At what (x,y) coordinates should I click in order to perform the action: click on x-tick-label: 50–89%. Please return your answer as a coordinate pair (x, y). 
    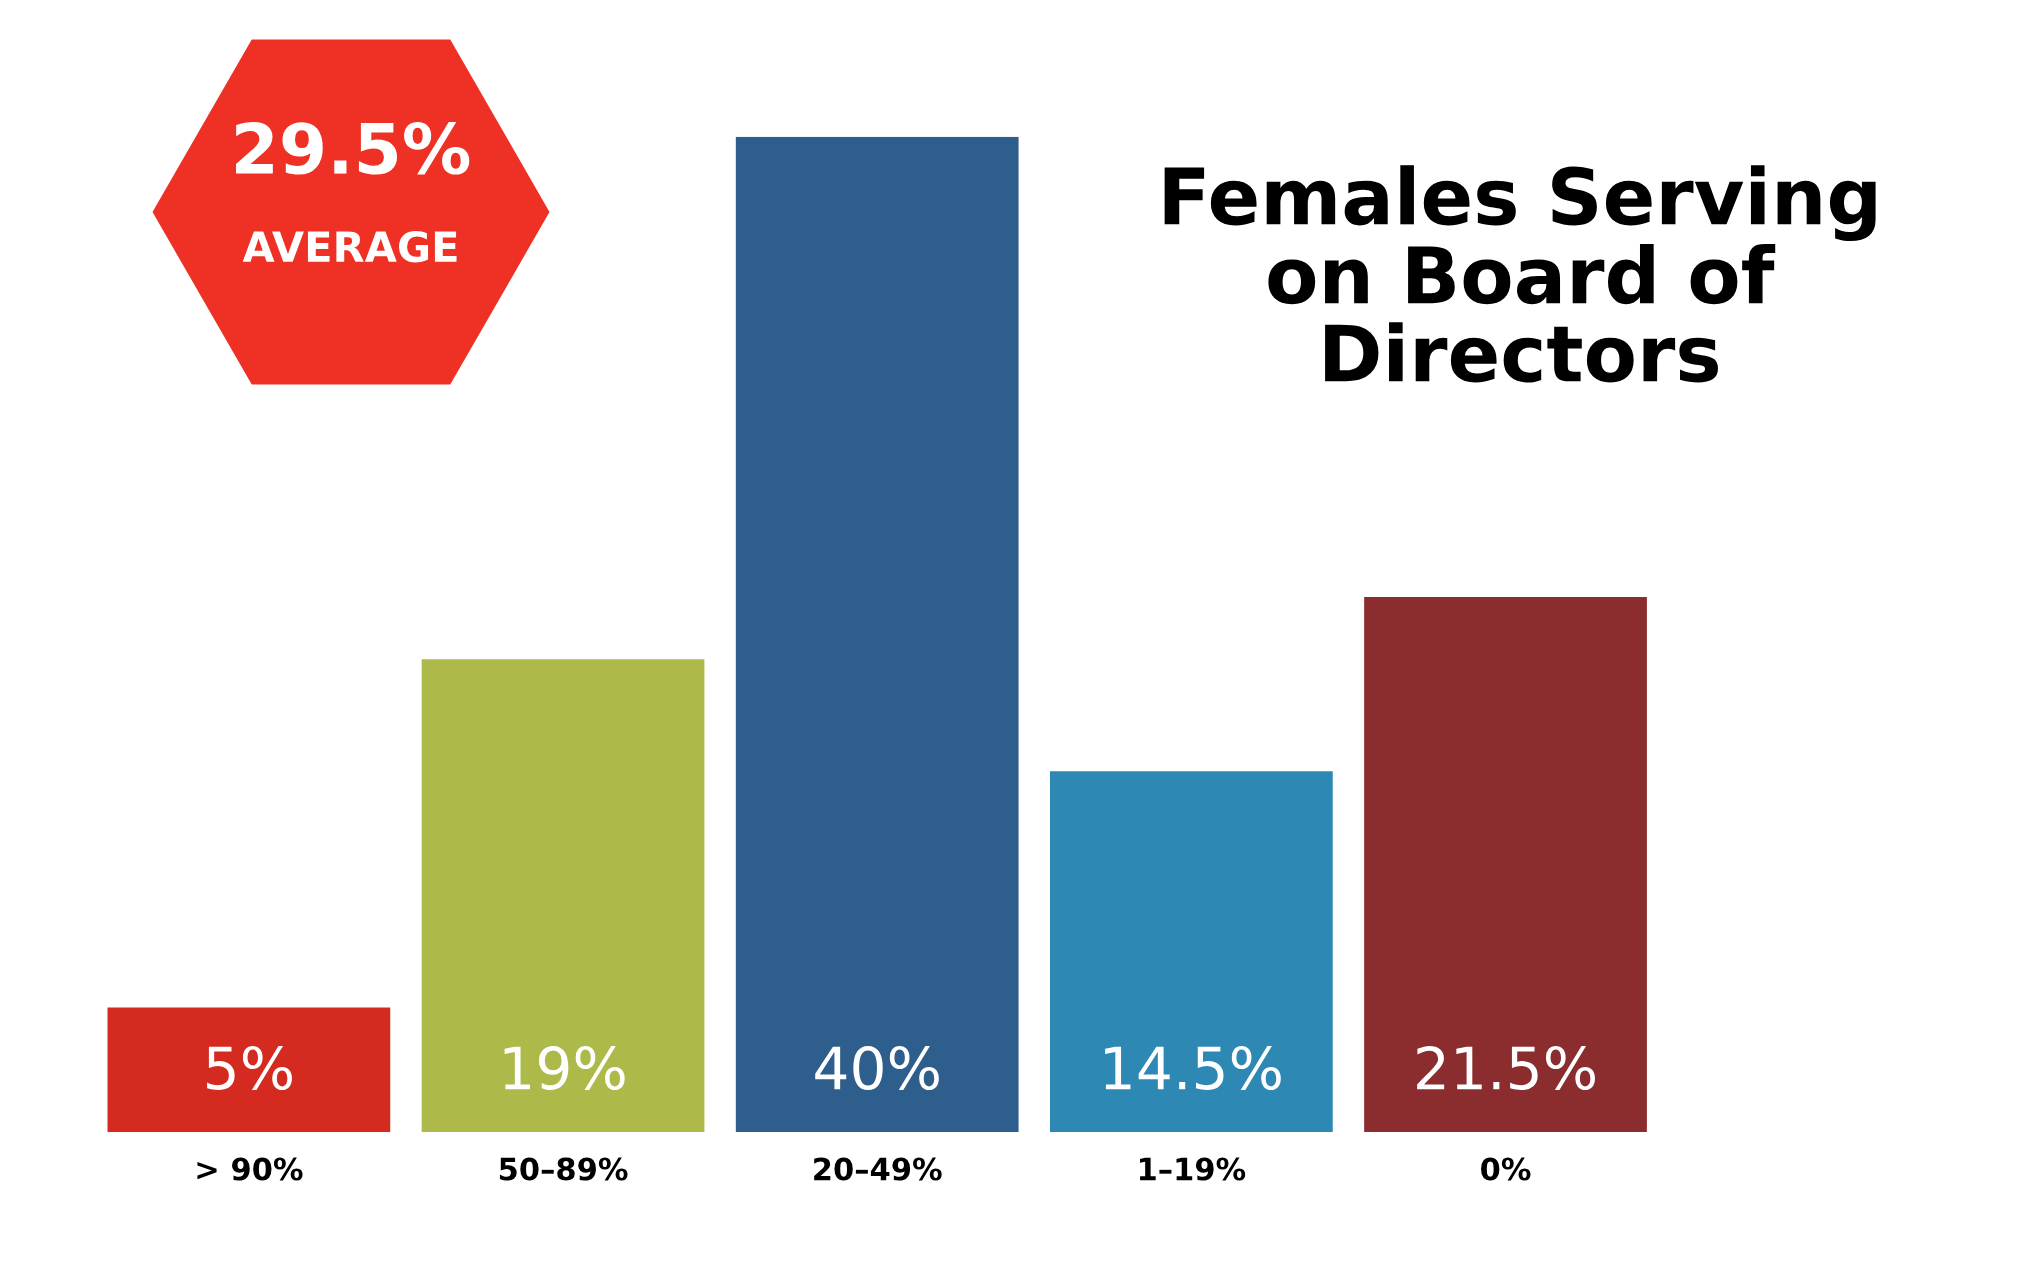
    Looking at the image, I should click on (563, 1169).